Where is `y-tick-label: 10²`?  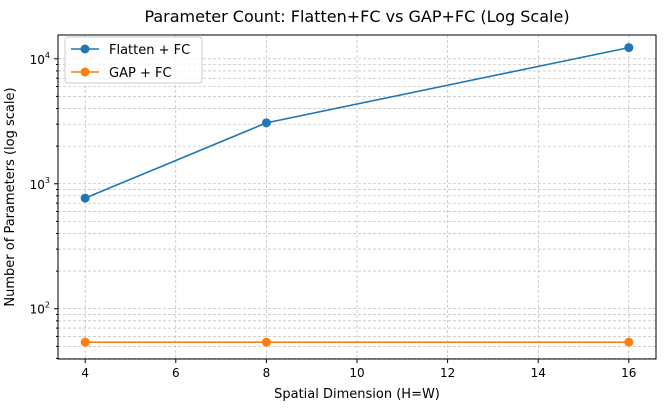
y-tick-label: 10² is located at coordinates (40, 309).